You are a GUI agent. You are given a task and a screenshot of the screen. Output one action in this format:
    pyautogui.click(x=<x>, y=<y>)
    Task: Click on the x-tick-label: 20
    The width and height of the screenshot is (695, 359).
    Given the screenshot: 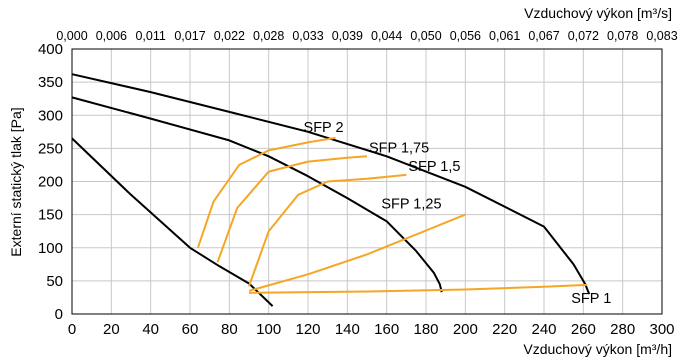 What is the action you would take?
    pyautogui.click(x=111, y=329)
    